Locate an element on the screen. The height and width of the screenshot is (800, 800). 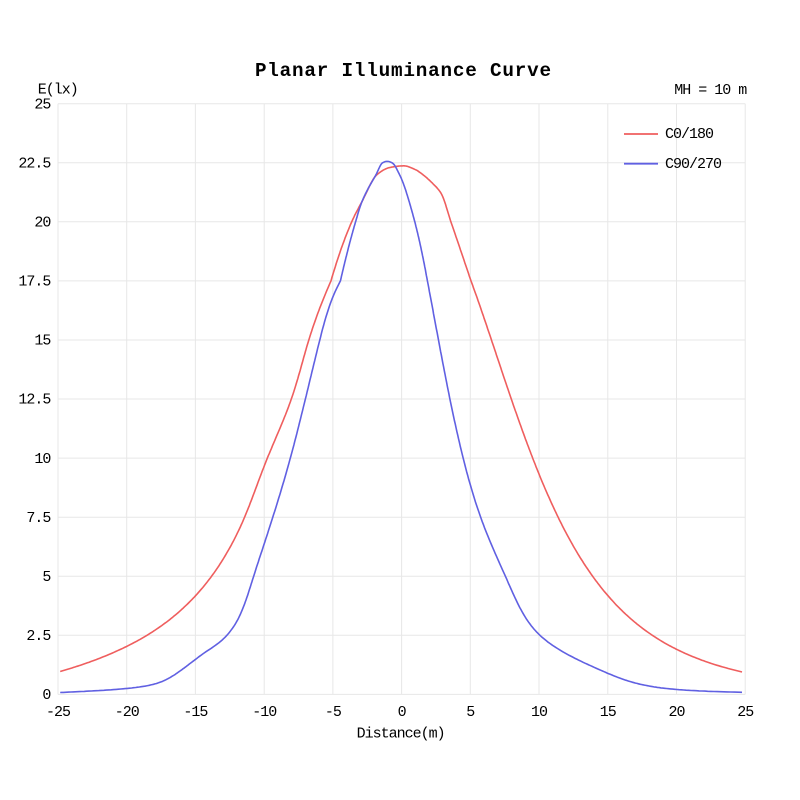
svg-text: 22.5 is located at coordinates (34, 164).